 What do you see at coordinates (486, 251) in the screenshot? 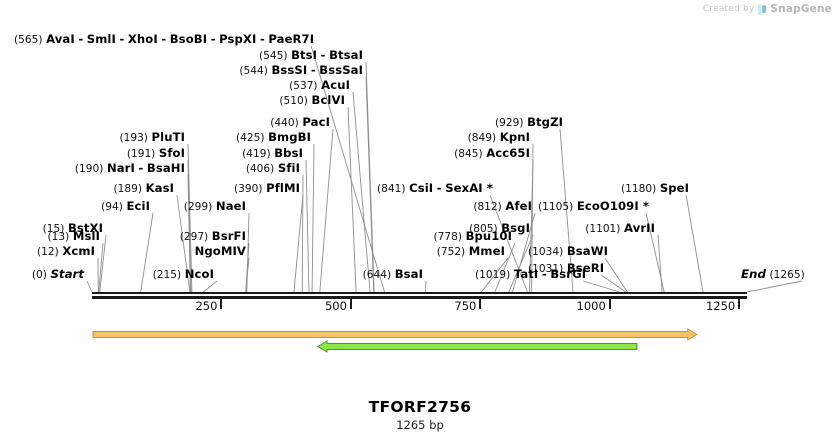
I see `enzyme-name: MmeI` at bounding box center [486, 251].